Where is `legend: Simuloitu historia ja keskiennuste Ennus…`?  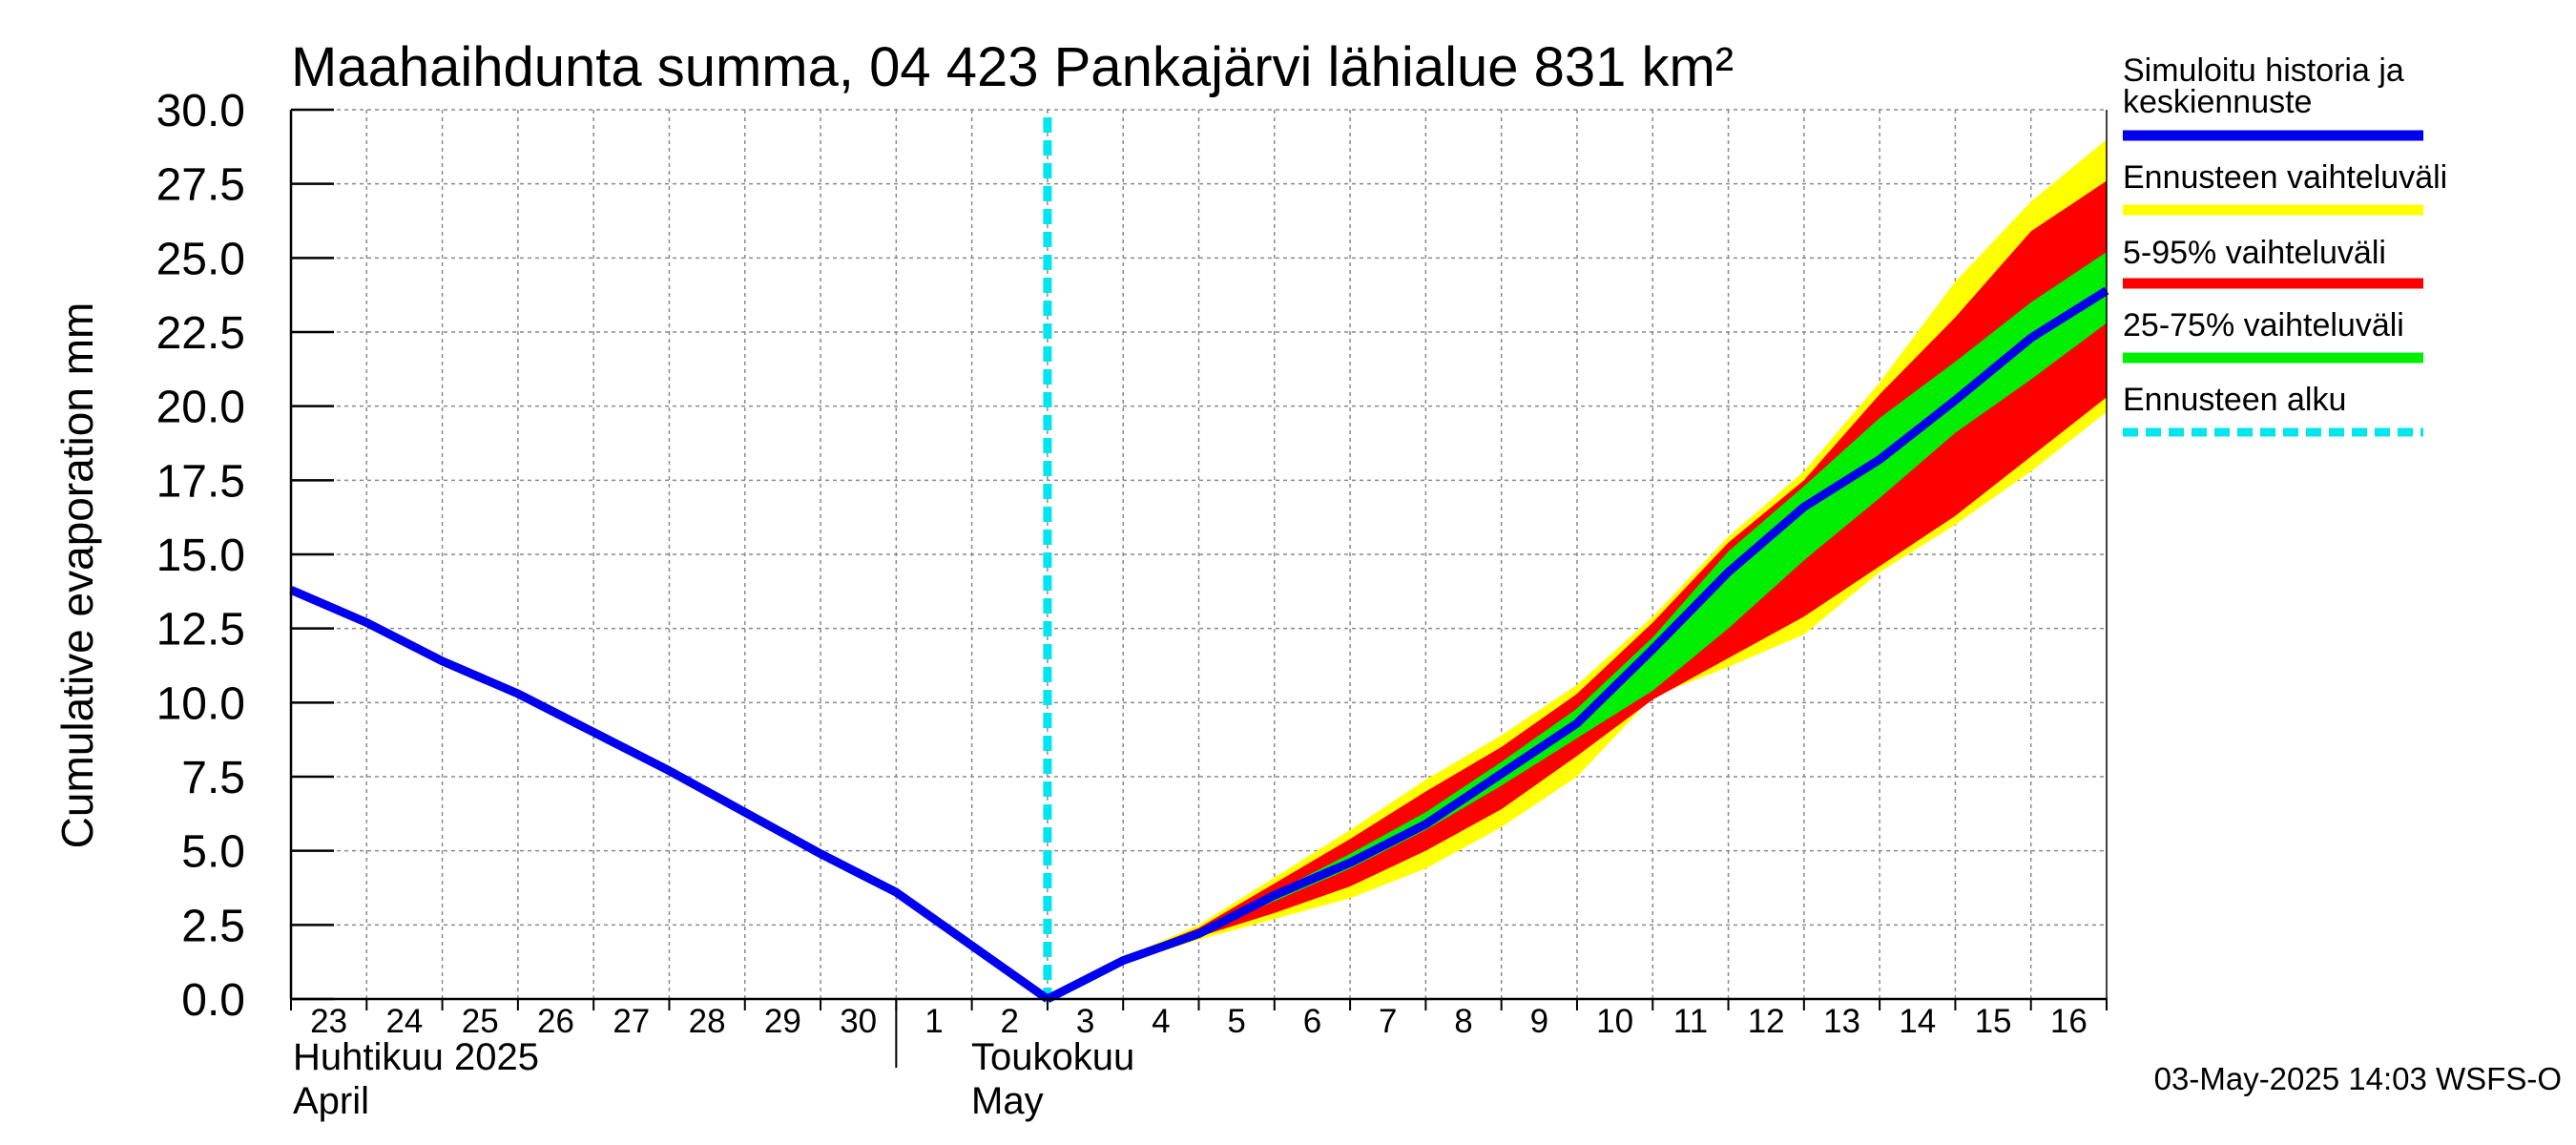 legend: Simuloitu historia ja keskiennuste Ennus… is located at coordinates (2285, 244).